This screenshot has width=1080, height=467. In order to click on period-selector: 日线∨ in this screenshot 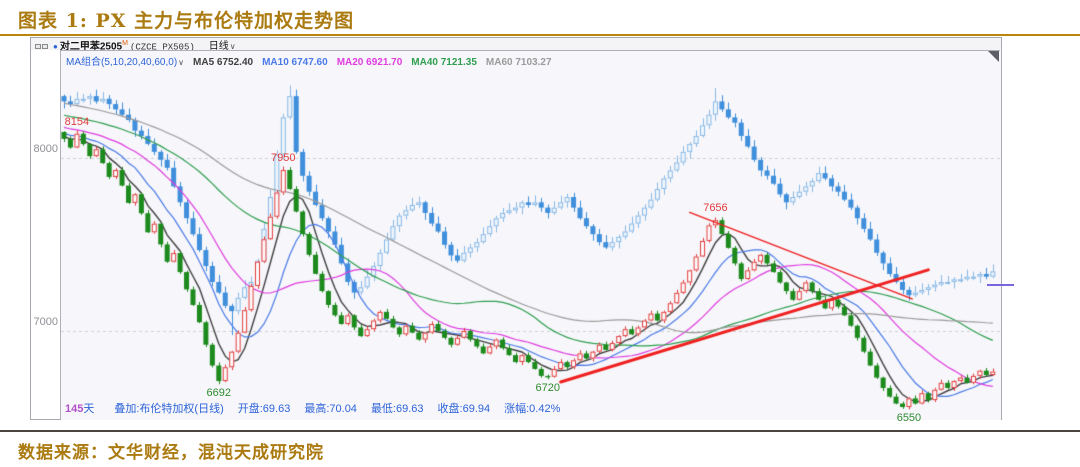, I will do `click(222, 46)`.